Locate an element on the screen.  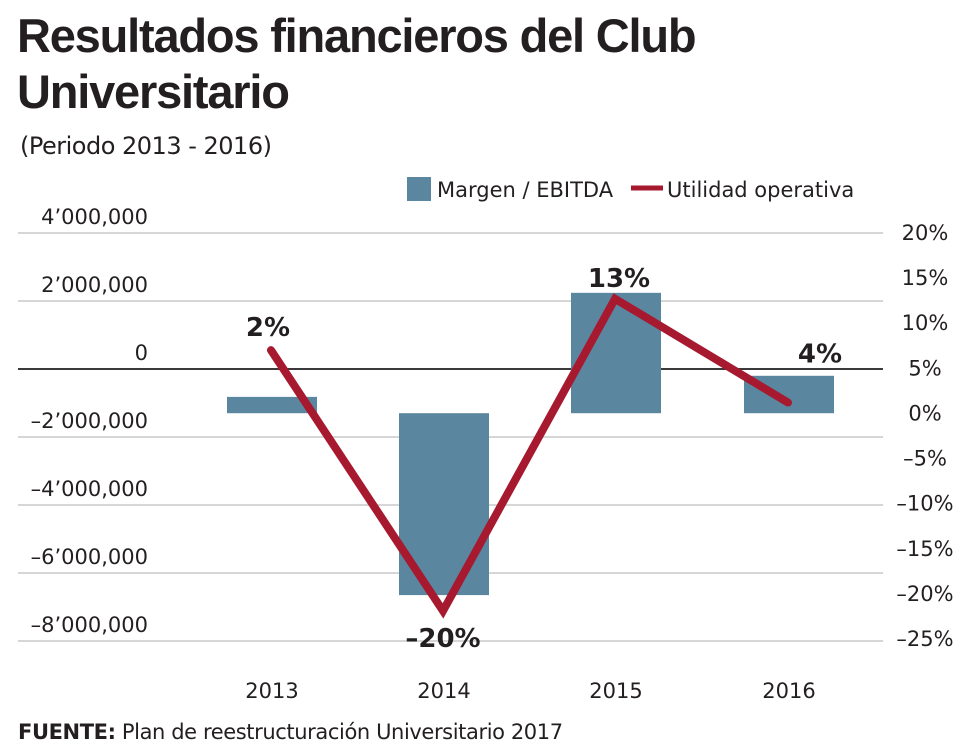
x-tick-label: 2016 is located at coordinates (788, 691).